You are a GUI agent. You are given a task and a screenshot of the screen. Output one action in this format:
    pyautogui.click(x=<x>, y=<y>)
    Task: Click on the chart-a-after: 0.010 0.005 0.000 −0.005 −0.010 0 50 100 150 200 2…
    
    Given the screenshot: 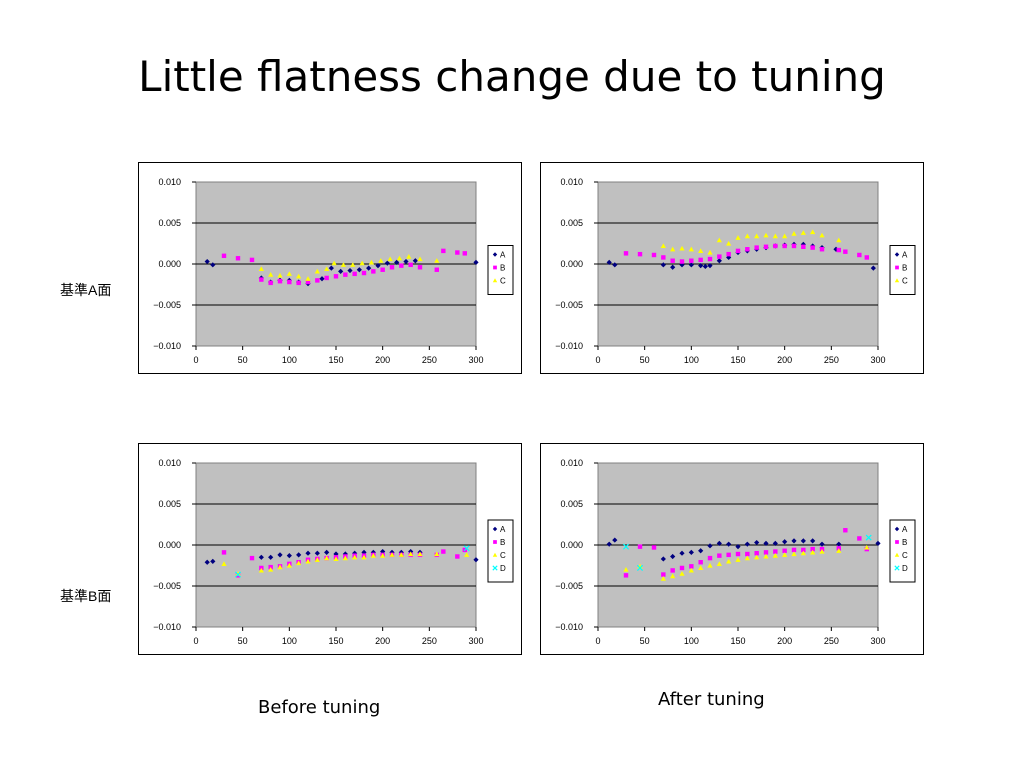 What is the action you would take?
    pyautogui.click(x=732, y=268)
    